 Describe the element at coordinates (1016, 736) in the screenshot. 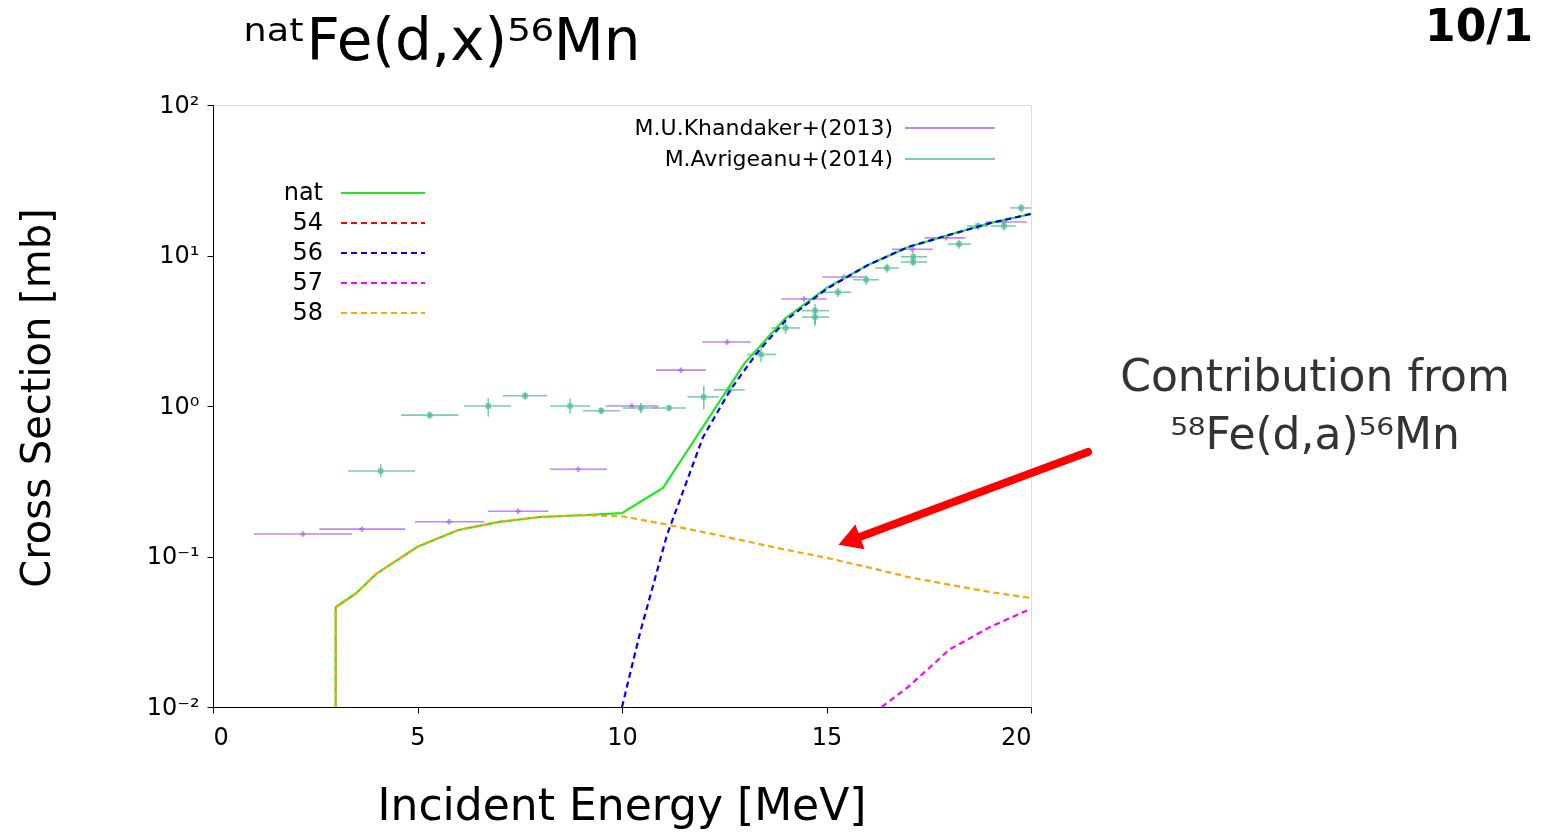

I see `x-tick-label: 20` at that location.